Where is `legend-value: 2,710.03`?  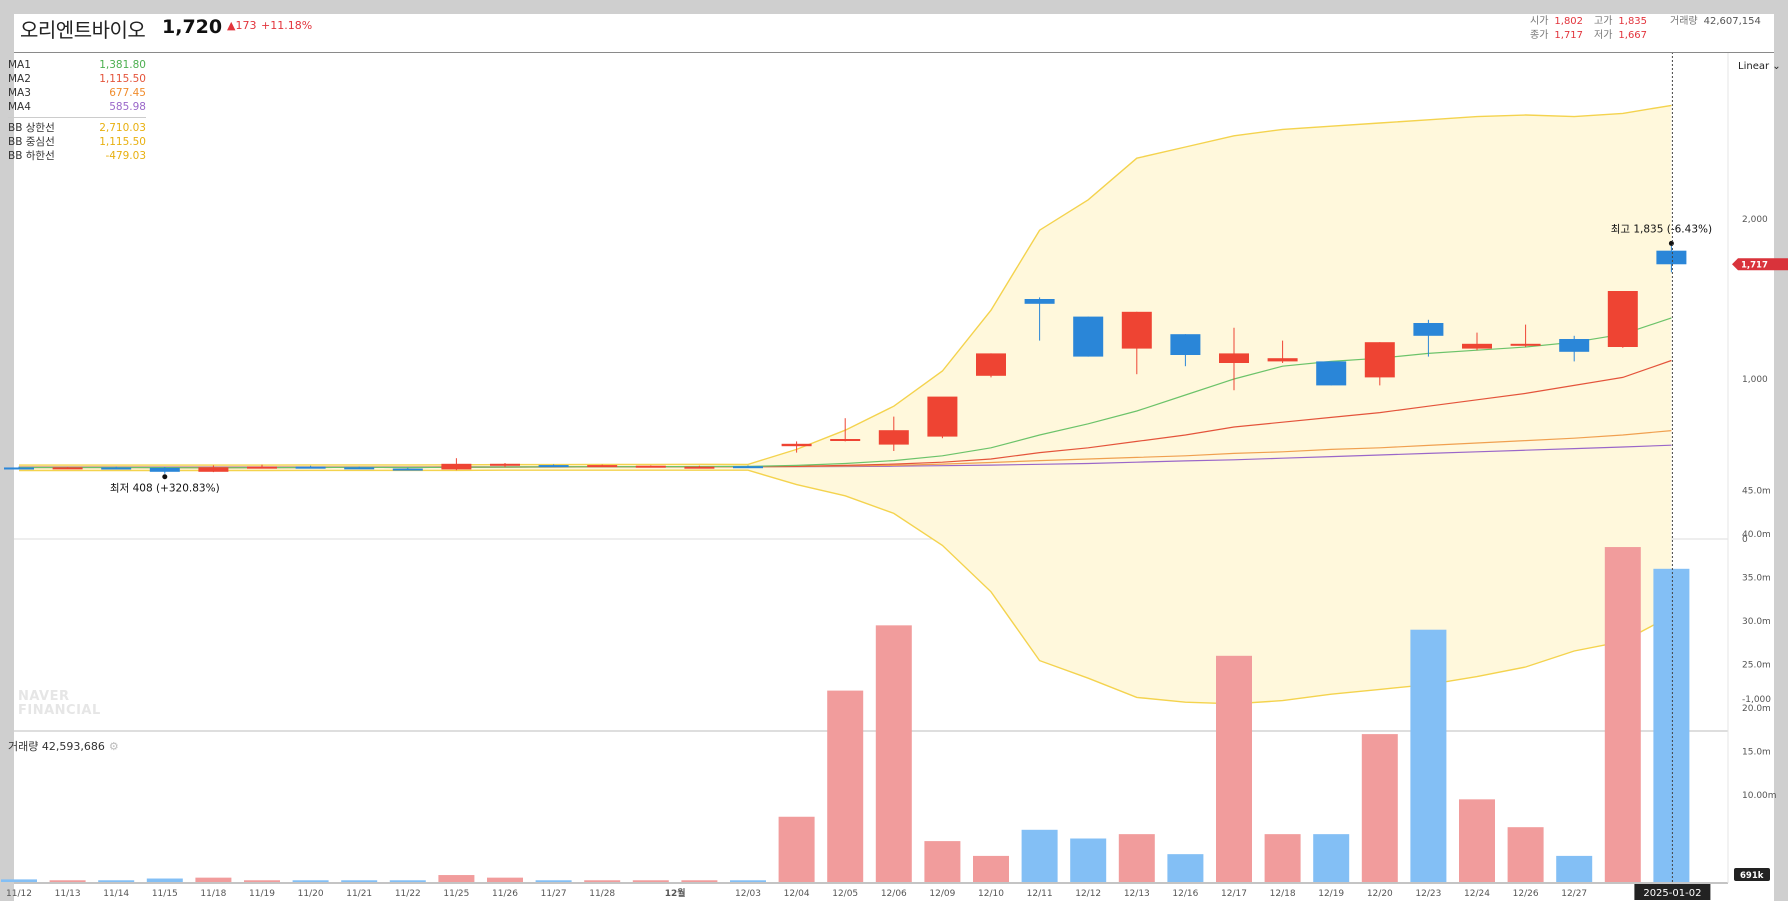 legend-value: 2,710.03 is located at coordinates (122, 128).